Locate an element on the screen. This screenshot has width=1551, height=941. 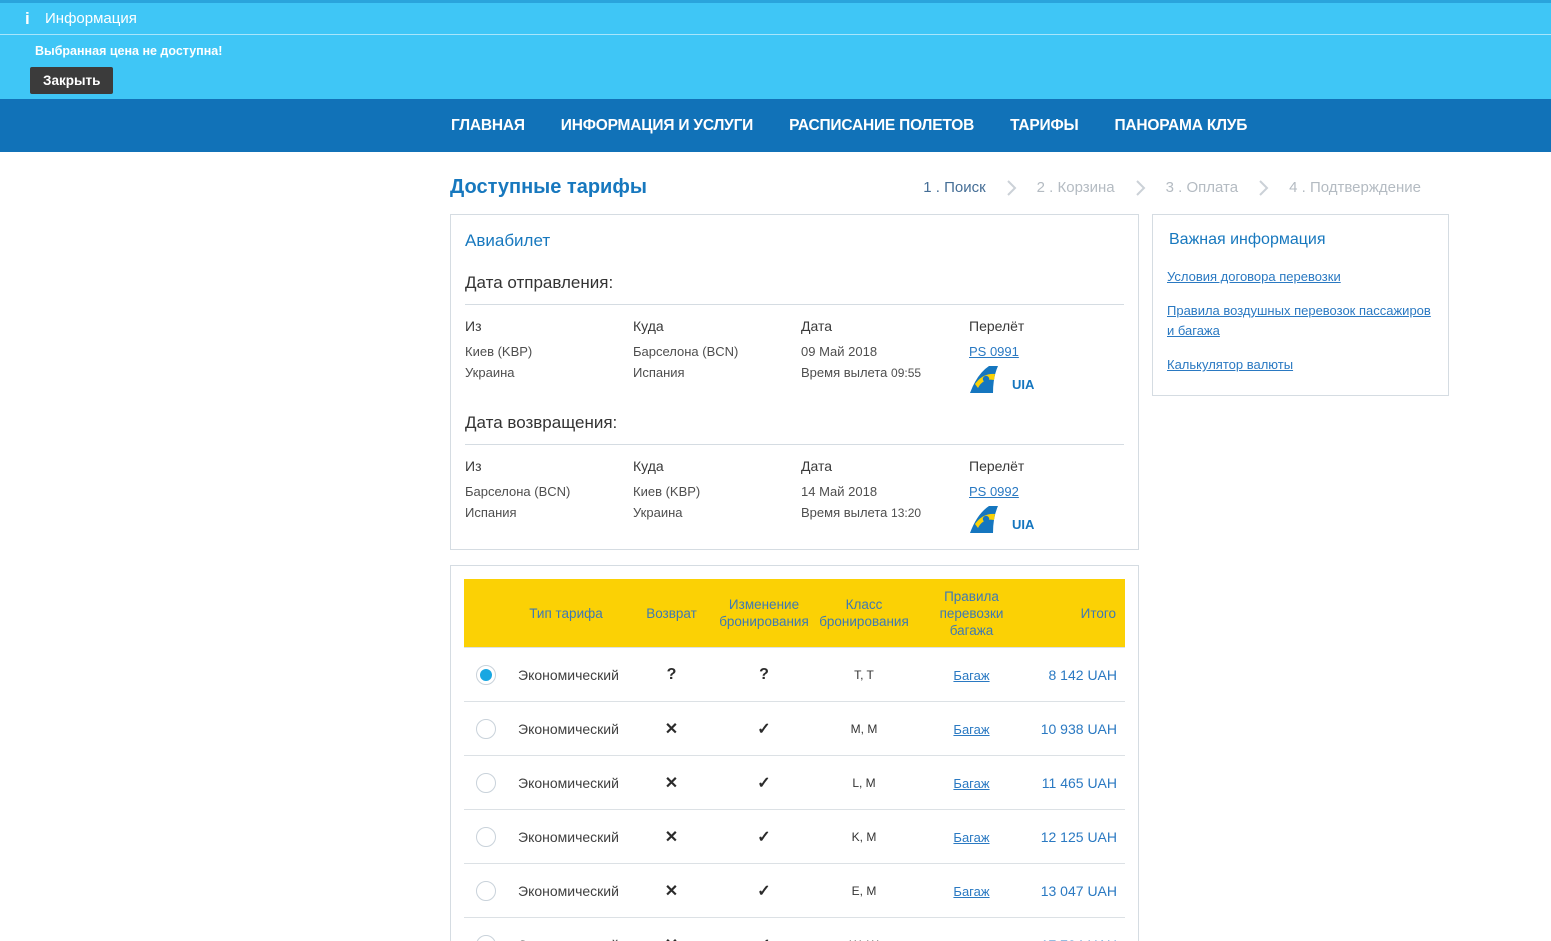
fare-price: 8 142 is located at coordinates (1066, 674).